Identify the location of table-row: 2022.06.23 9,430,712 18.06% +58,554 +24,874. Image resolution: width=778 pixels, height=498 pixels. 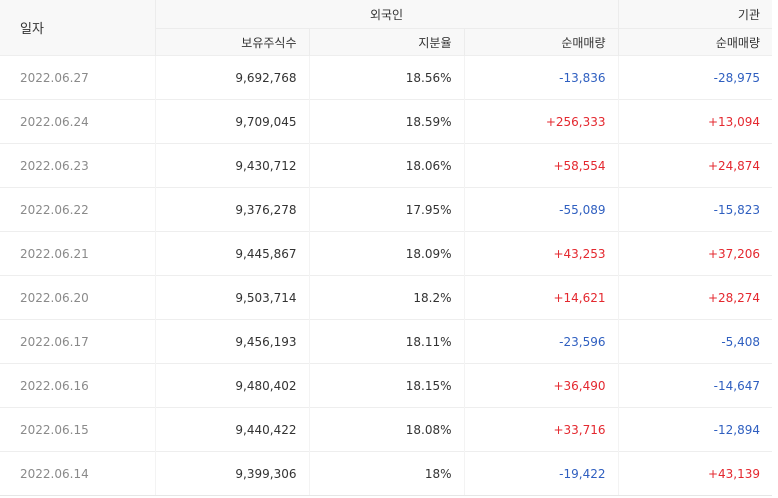
(386, 165).